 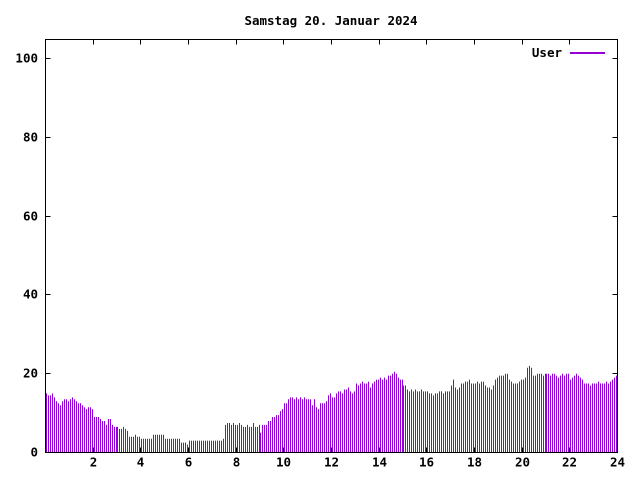 What do you see at coordinates (30, 373) in the screenshot?
I see `y-tick-label: 20` at bounding box center [30, 373].